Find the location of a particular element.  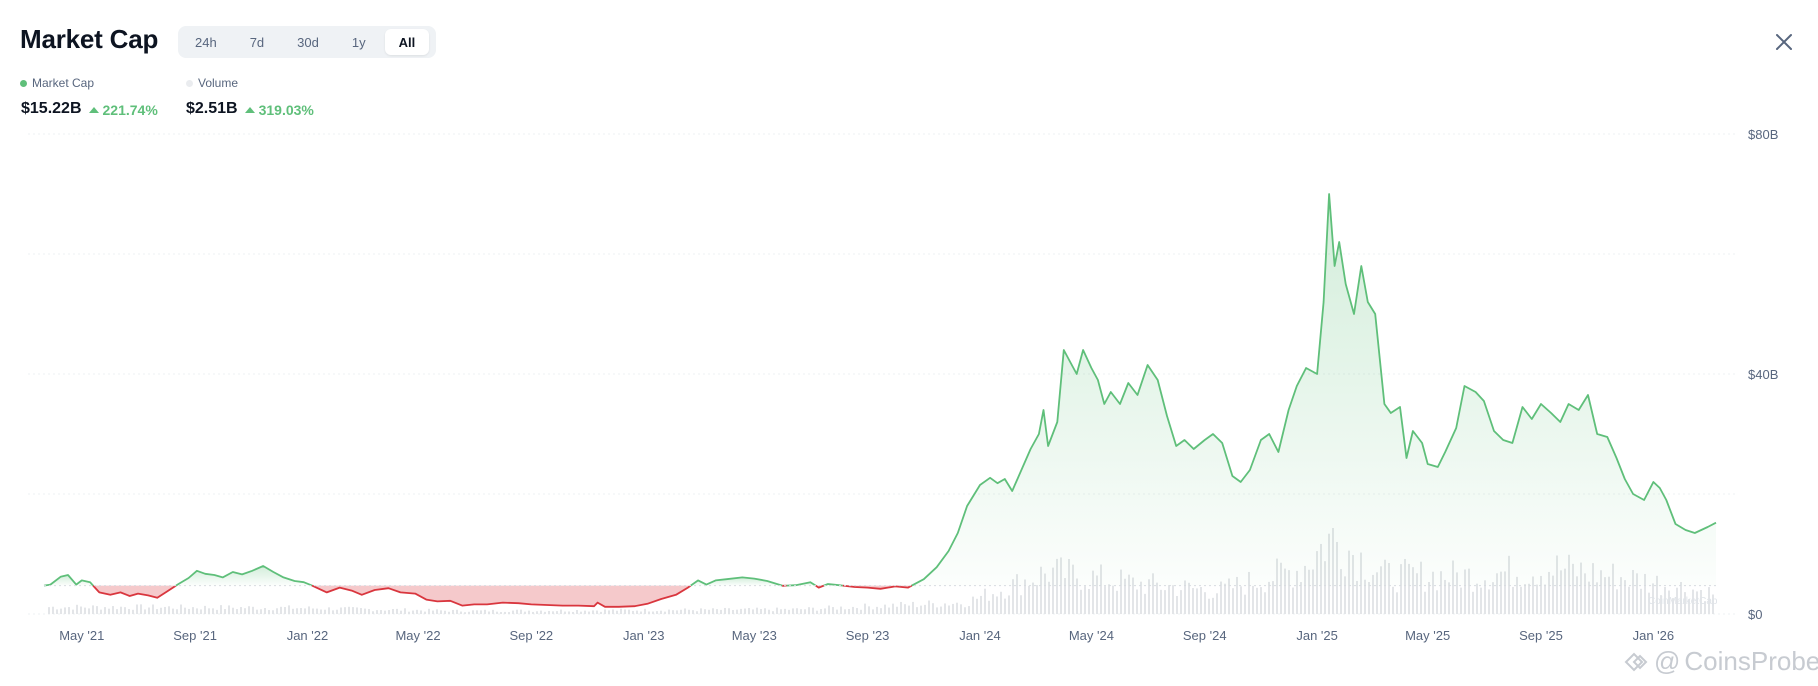

chart-watermark: CoinMarketCap is located at coordinates (1683, 601).